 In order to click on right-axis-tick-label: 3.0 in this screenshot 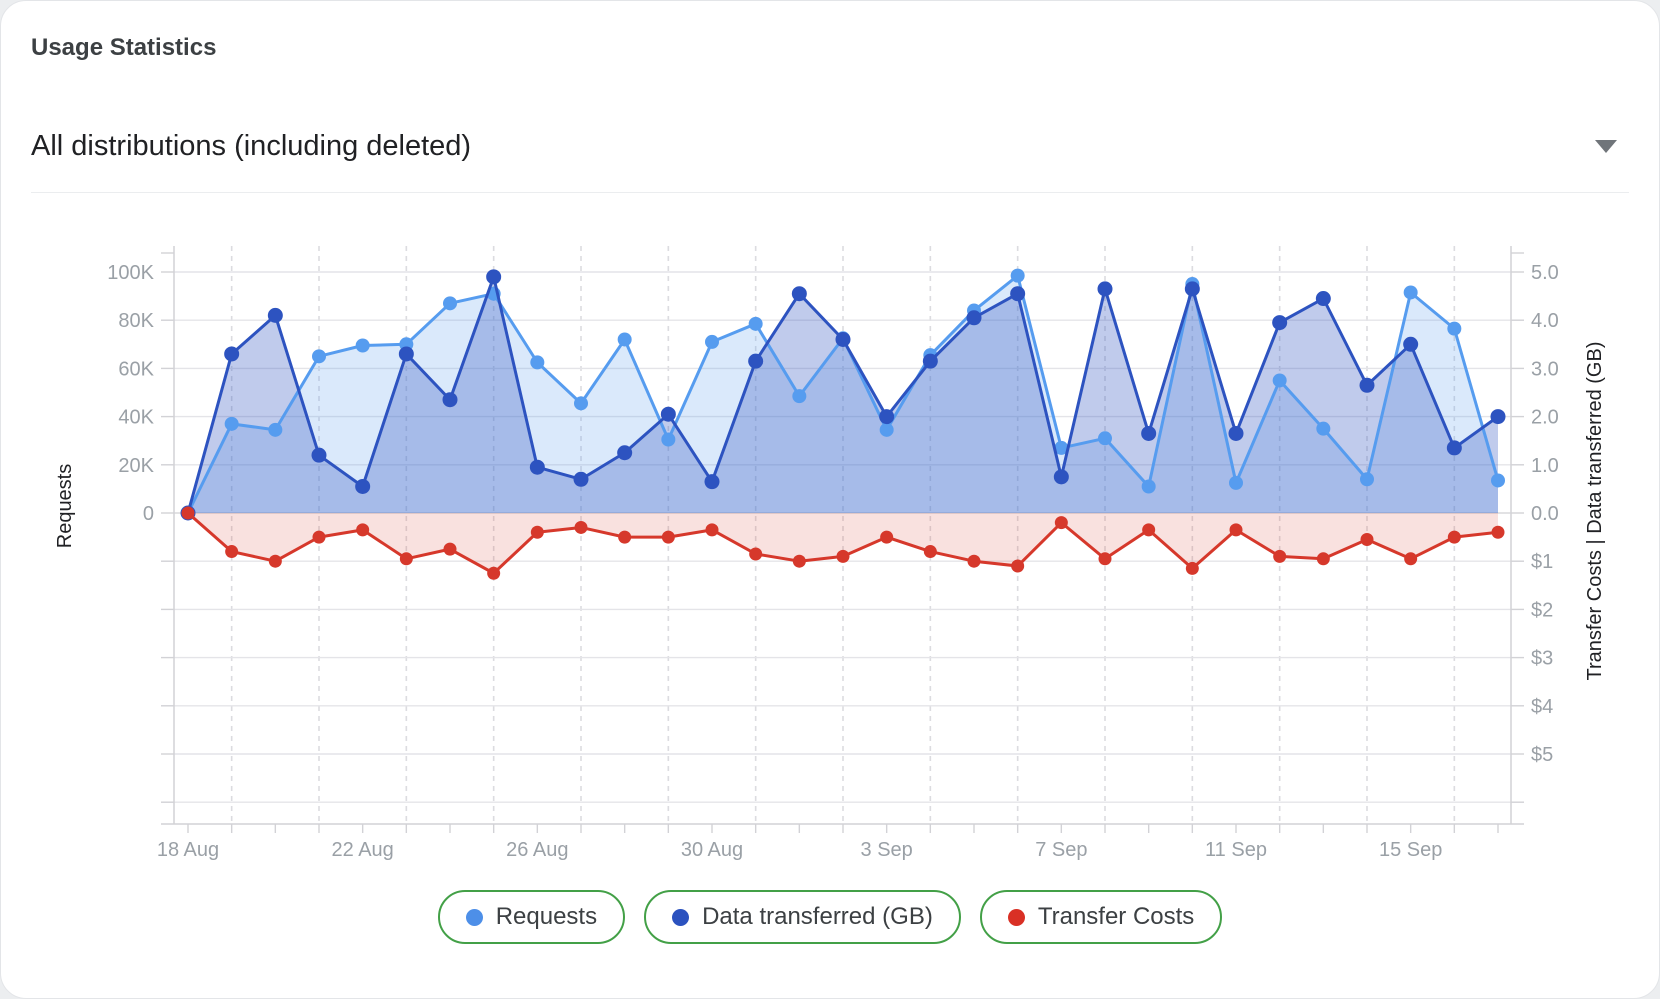, I will do `click(1545, 369)`.